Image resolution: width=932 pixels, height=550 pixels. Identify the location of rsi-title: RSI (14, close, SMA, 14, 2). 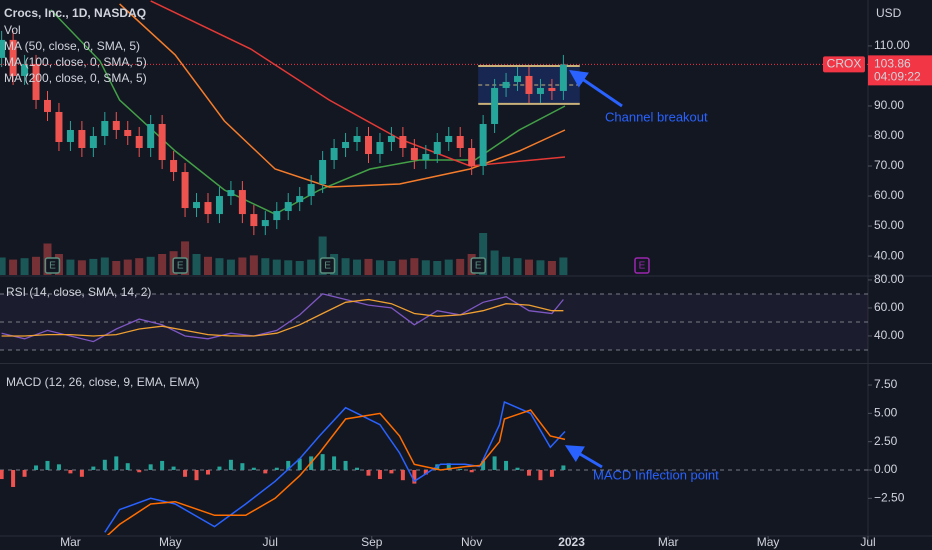
(78, 292).